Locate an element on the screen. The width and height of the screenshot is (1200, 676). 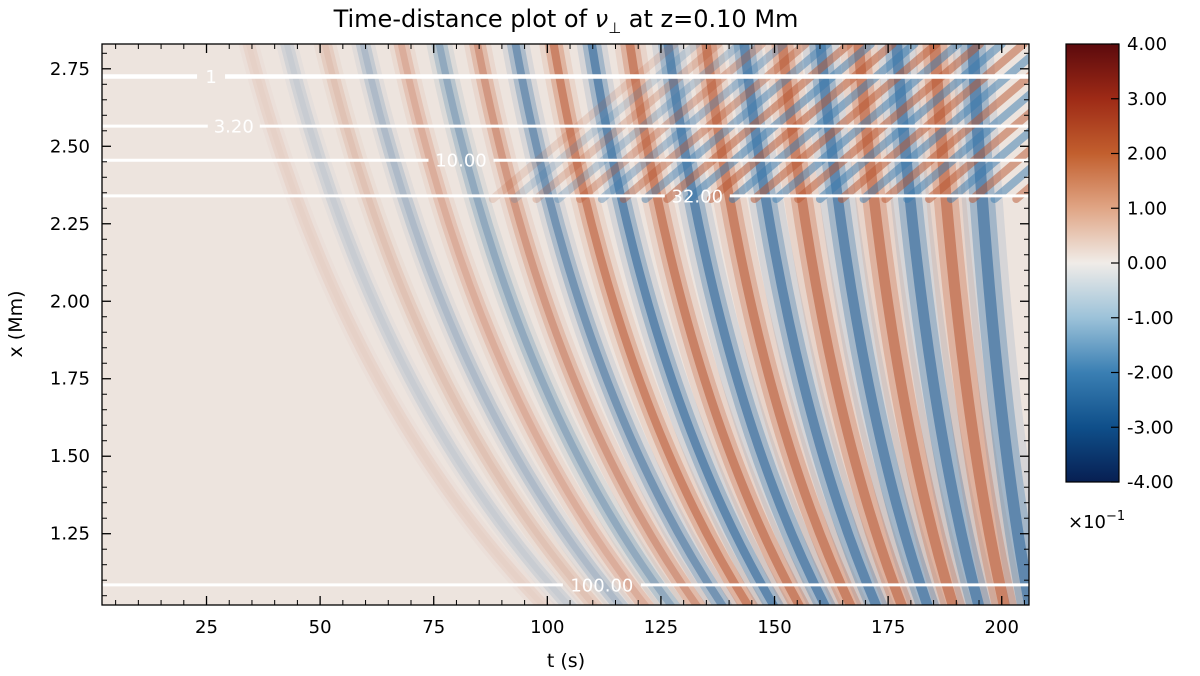
y-tick-label: 1.75 is located at coordinates (70, 379).